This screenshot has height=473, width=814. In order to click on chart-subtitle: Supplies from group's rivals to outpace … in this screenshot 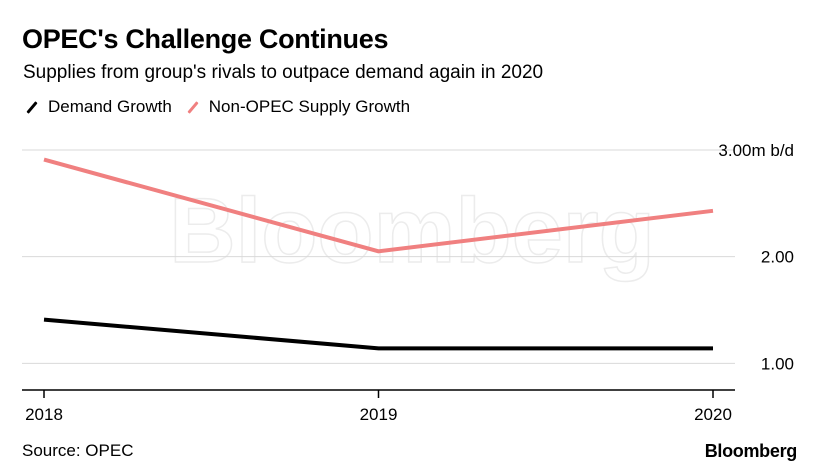, I will do `click(283, 72)`.